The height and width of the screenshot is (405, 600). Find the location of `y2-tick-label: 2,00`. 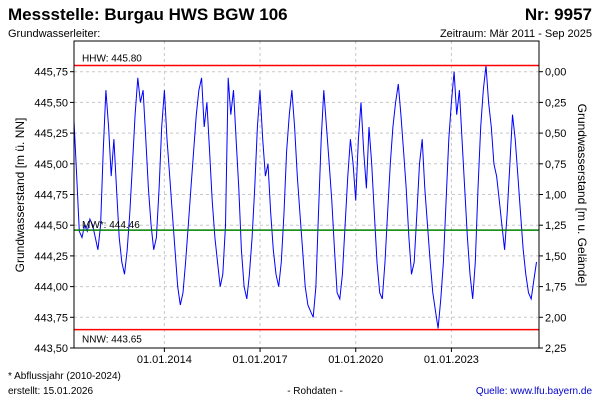

y2-tick-label: 2,00 is located at coordinates (555, 318).